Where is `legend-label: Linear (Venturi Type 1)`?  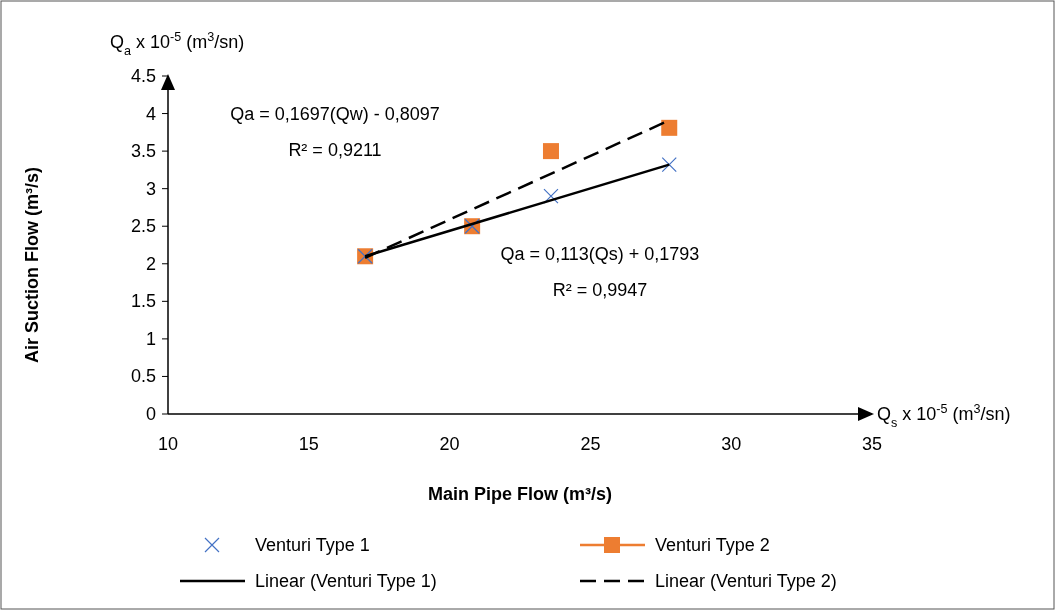 legend-label: Linear (Venturi Type 1) is located at coordinates (346, 581).